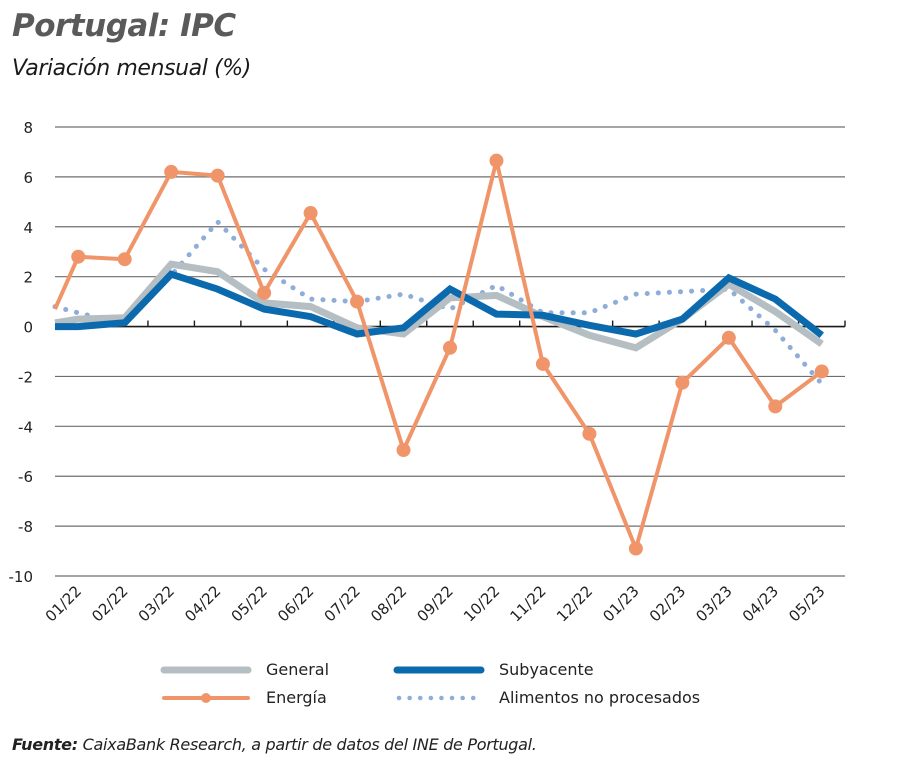 The image size is (900, 783). I want to click on x-tick-label: 05/23, so click(806, 603).